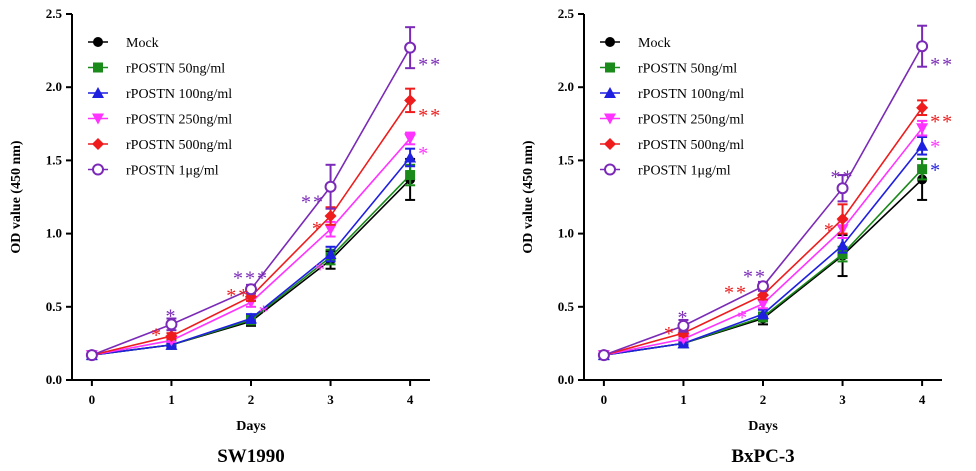 This screenshot has height=471, width=976. I want to click on x-tick-label: 2, so click(251, 399).